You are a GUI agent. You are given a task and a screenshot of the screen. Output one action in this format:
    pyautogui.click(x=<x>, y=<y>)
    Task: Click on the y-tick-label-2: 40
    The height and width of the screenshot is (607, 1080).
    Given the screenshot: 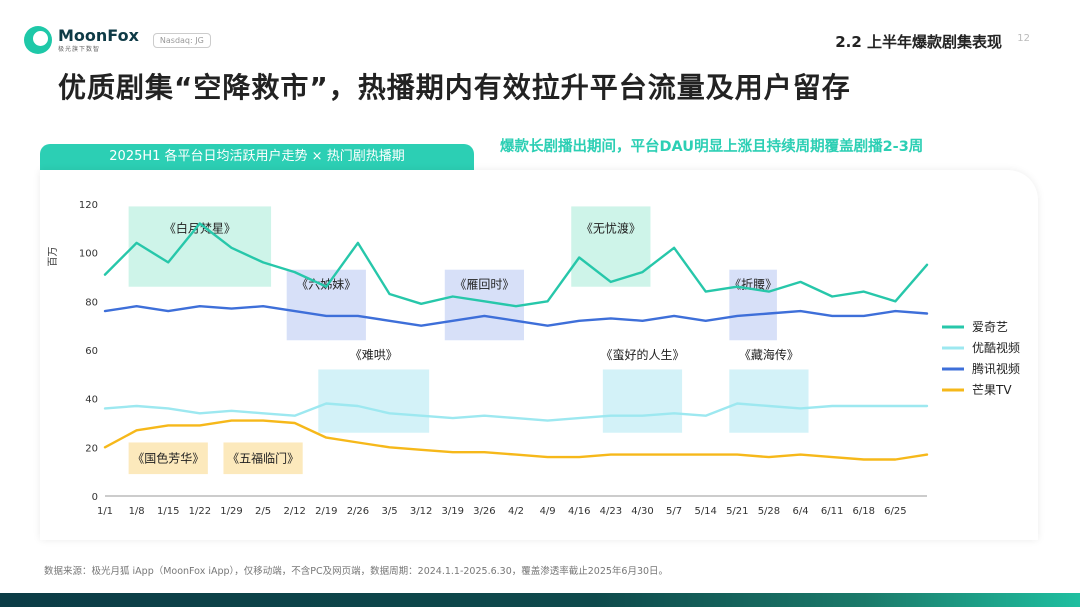 What is the action you would take?
    pyautogui.click(x=91, y=400)
    